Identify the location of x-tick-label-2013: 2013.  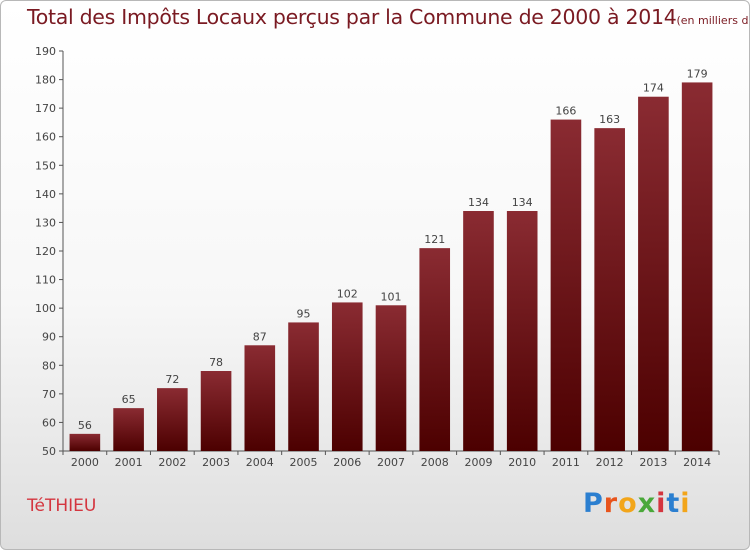
(653, 462).